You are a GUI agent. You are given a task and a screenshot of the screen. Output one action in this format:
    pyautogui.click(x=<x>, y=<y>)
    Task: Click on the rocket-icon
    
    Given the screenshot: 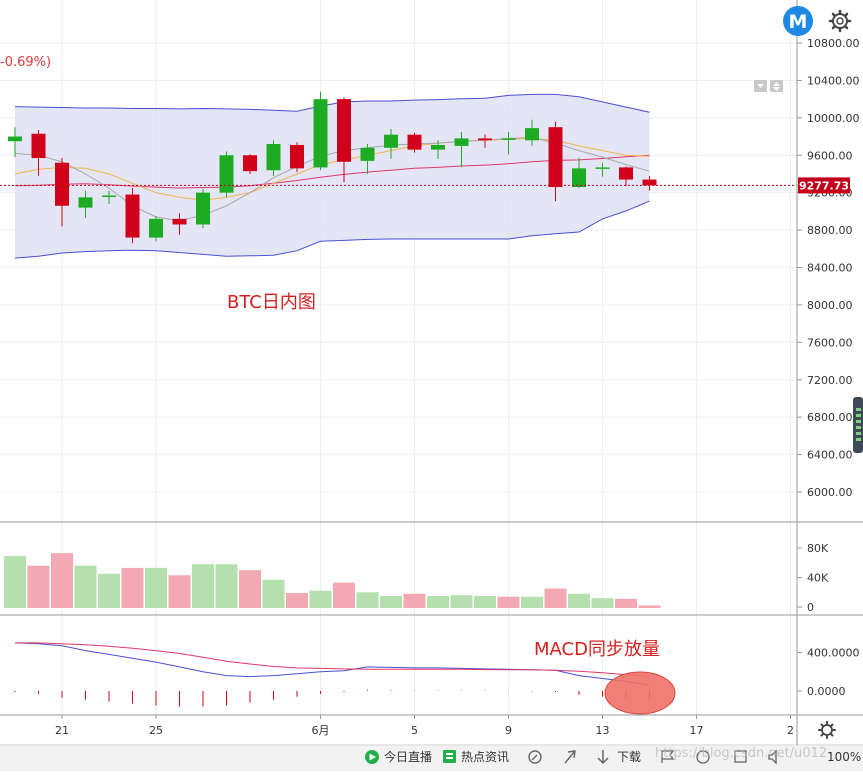 What is the action you would take?
    pyautogui.click(x=570, y=757)
    